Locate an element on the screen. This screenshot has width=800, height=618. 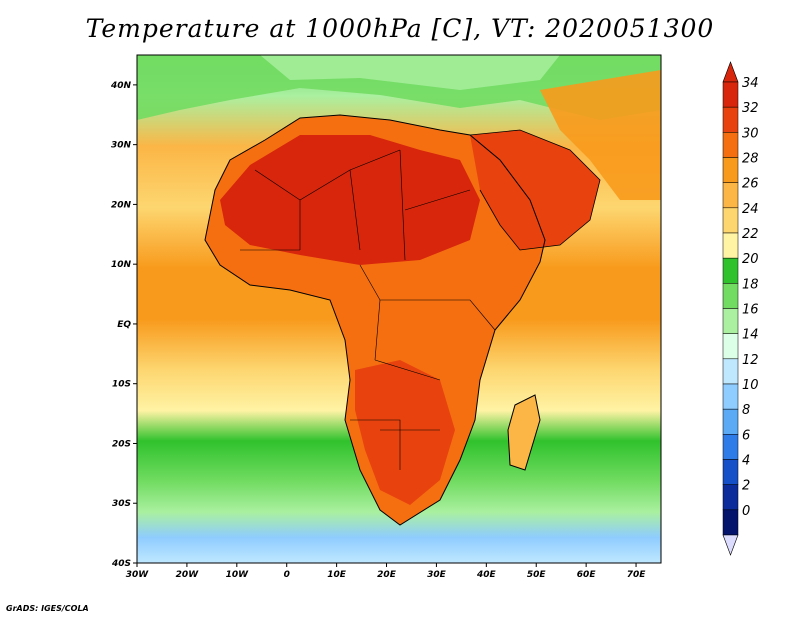
lon-axis: 30W 20W 10W 0 10E 20E 30E 40E 50E 60E 70E is located at coordinates (386, 571).